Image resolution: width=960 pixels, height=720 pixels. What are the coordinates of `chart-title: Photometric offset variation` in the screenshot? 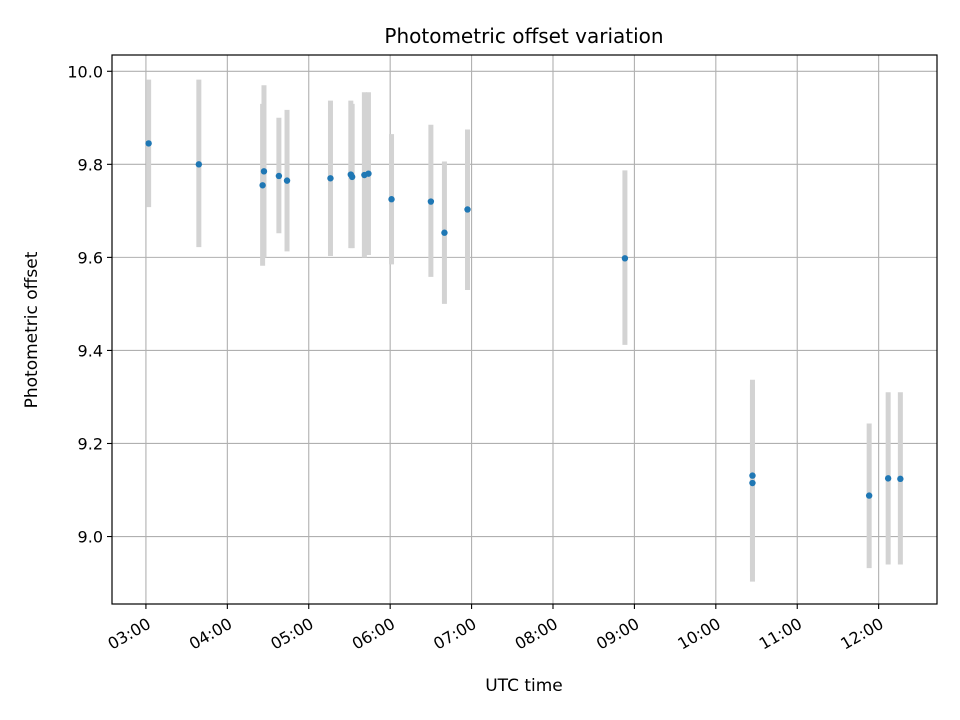 It's located at (523, 36).